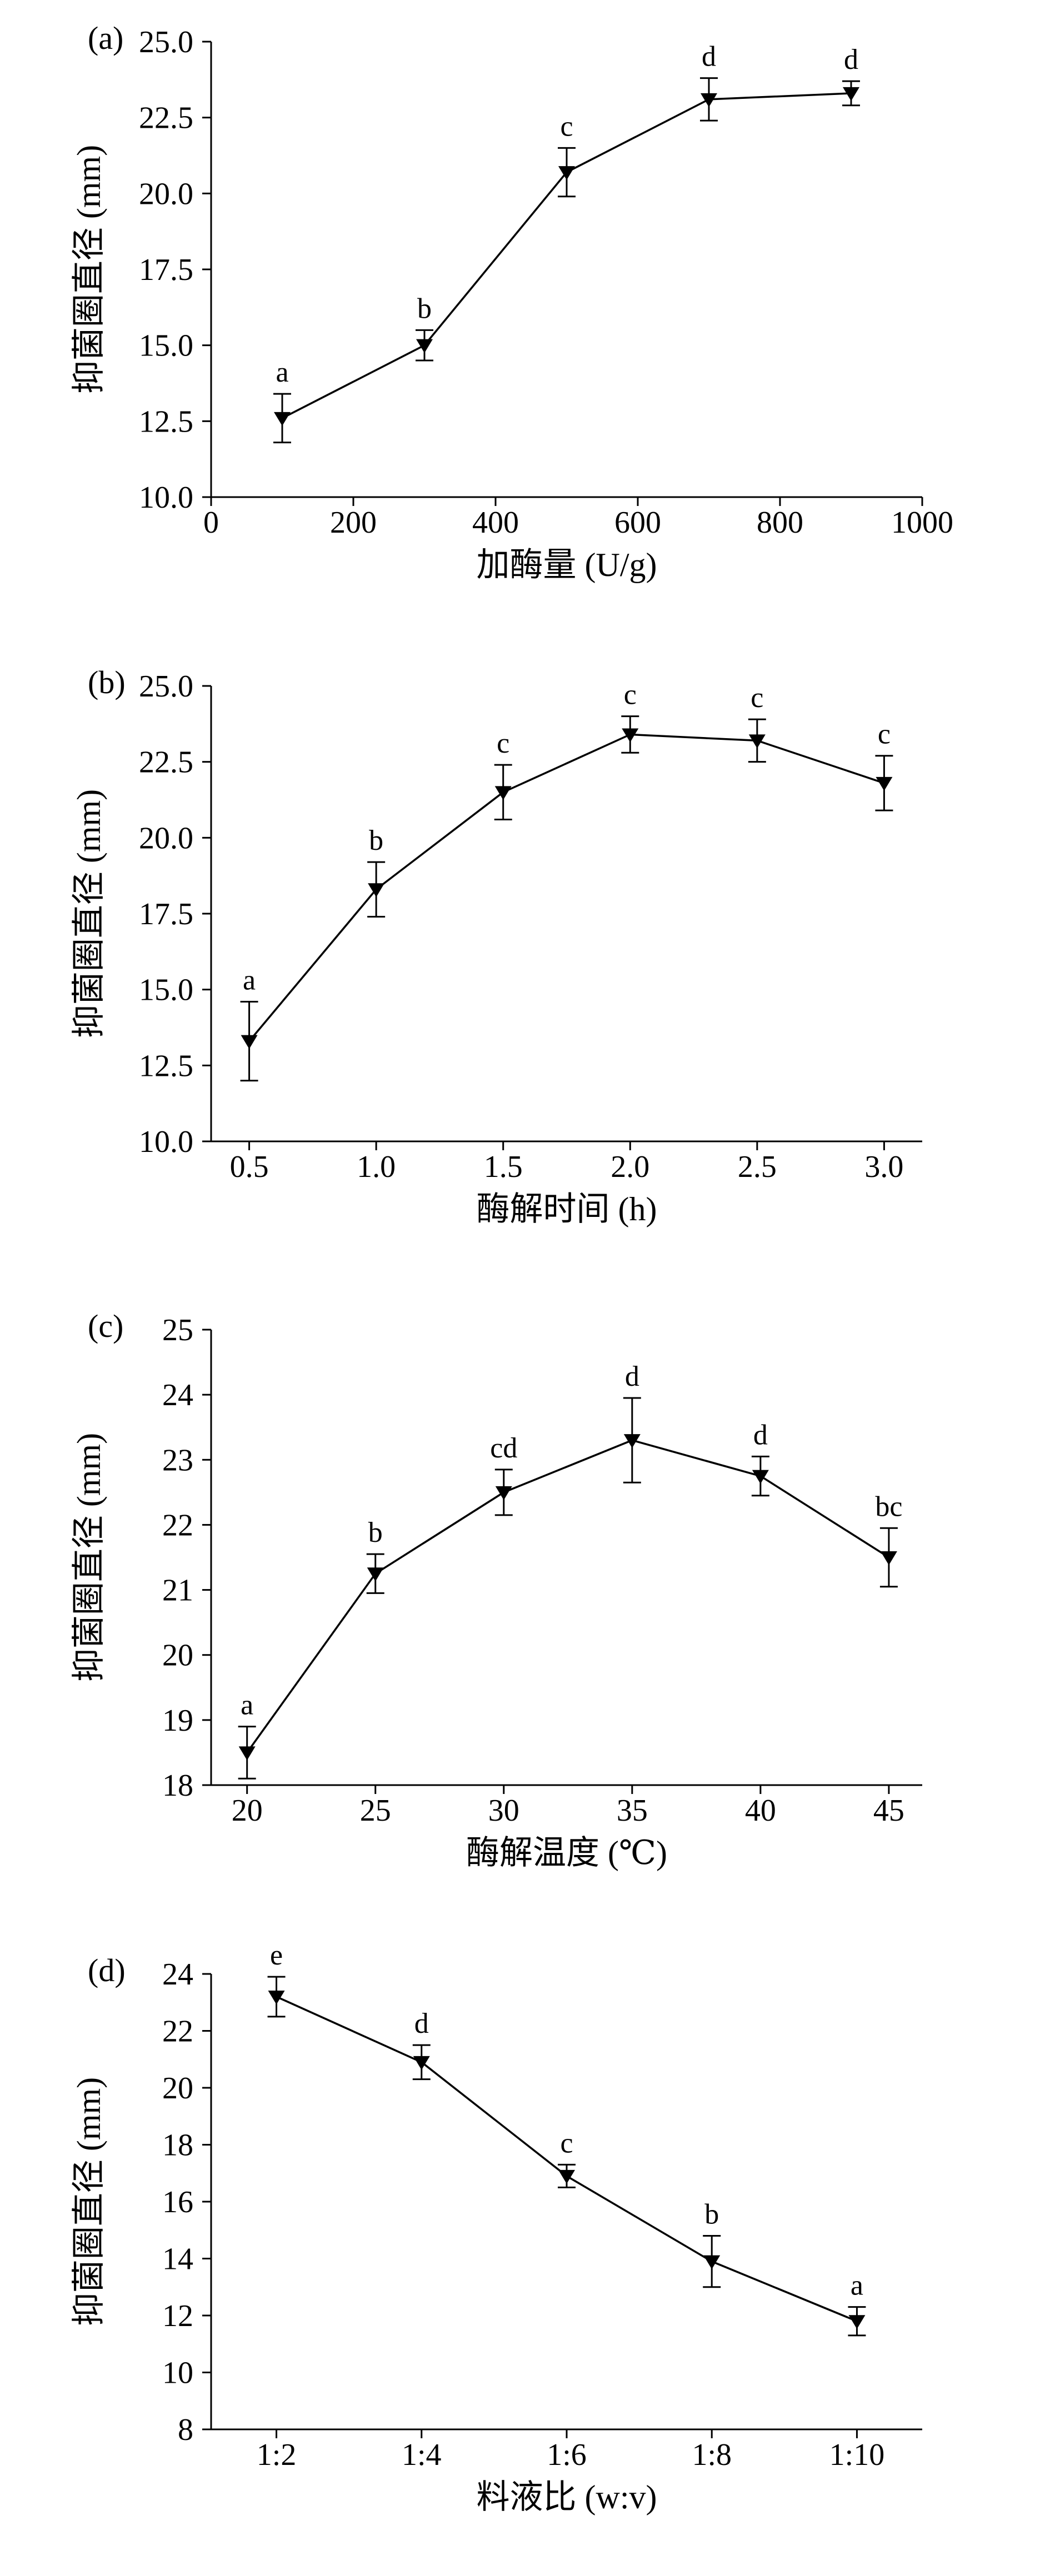 This screenshot has width=1050, height=2576. What do you see at coordinates (757, 1167) in the screenshot?
I see `x-tick-label: 2.5` at bounding box center [757, 1167].